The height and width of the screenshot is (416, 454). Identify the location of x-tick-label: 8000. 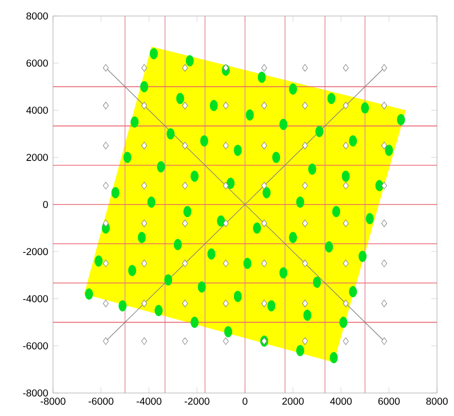
(437, 401).